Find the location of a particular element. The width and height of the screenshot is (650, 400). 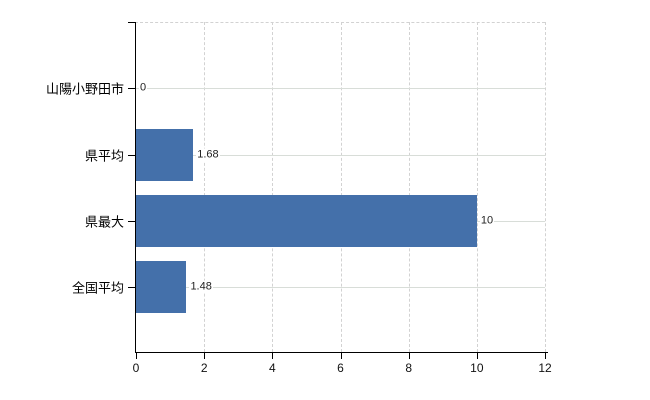

plot-top-border is located at coordinates (340, 22).